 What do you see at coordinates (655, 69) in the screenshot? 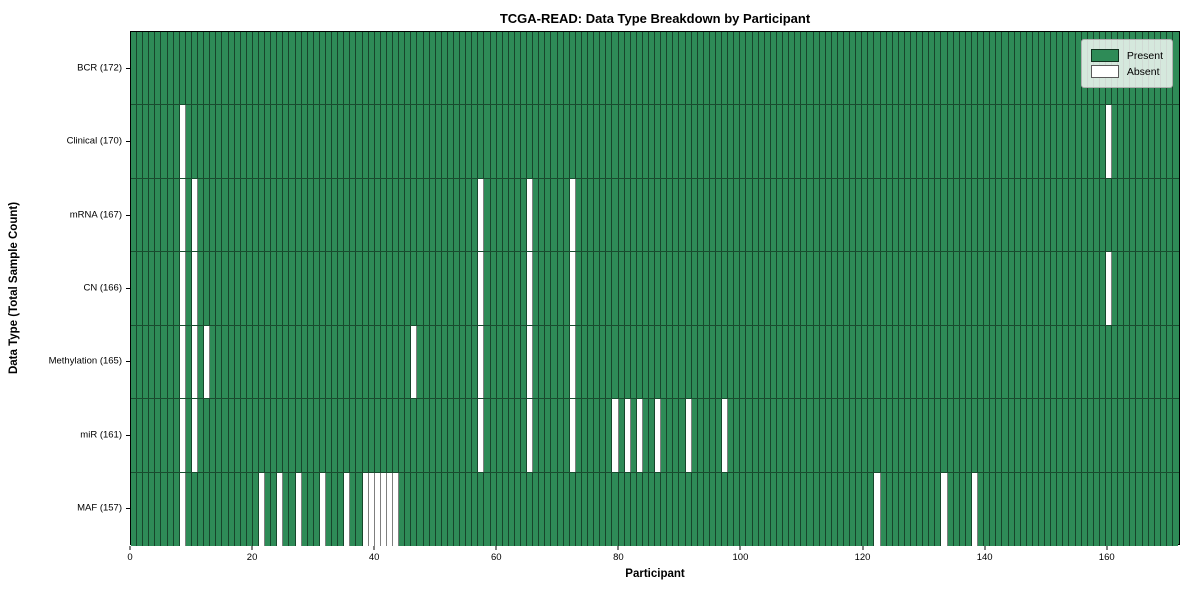
I see `heatmap-row-BCR` at bounding box center [655, 69].